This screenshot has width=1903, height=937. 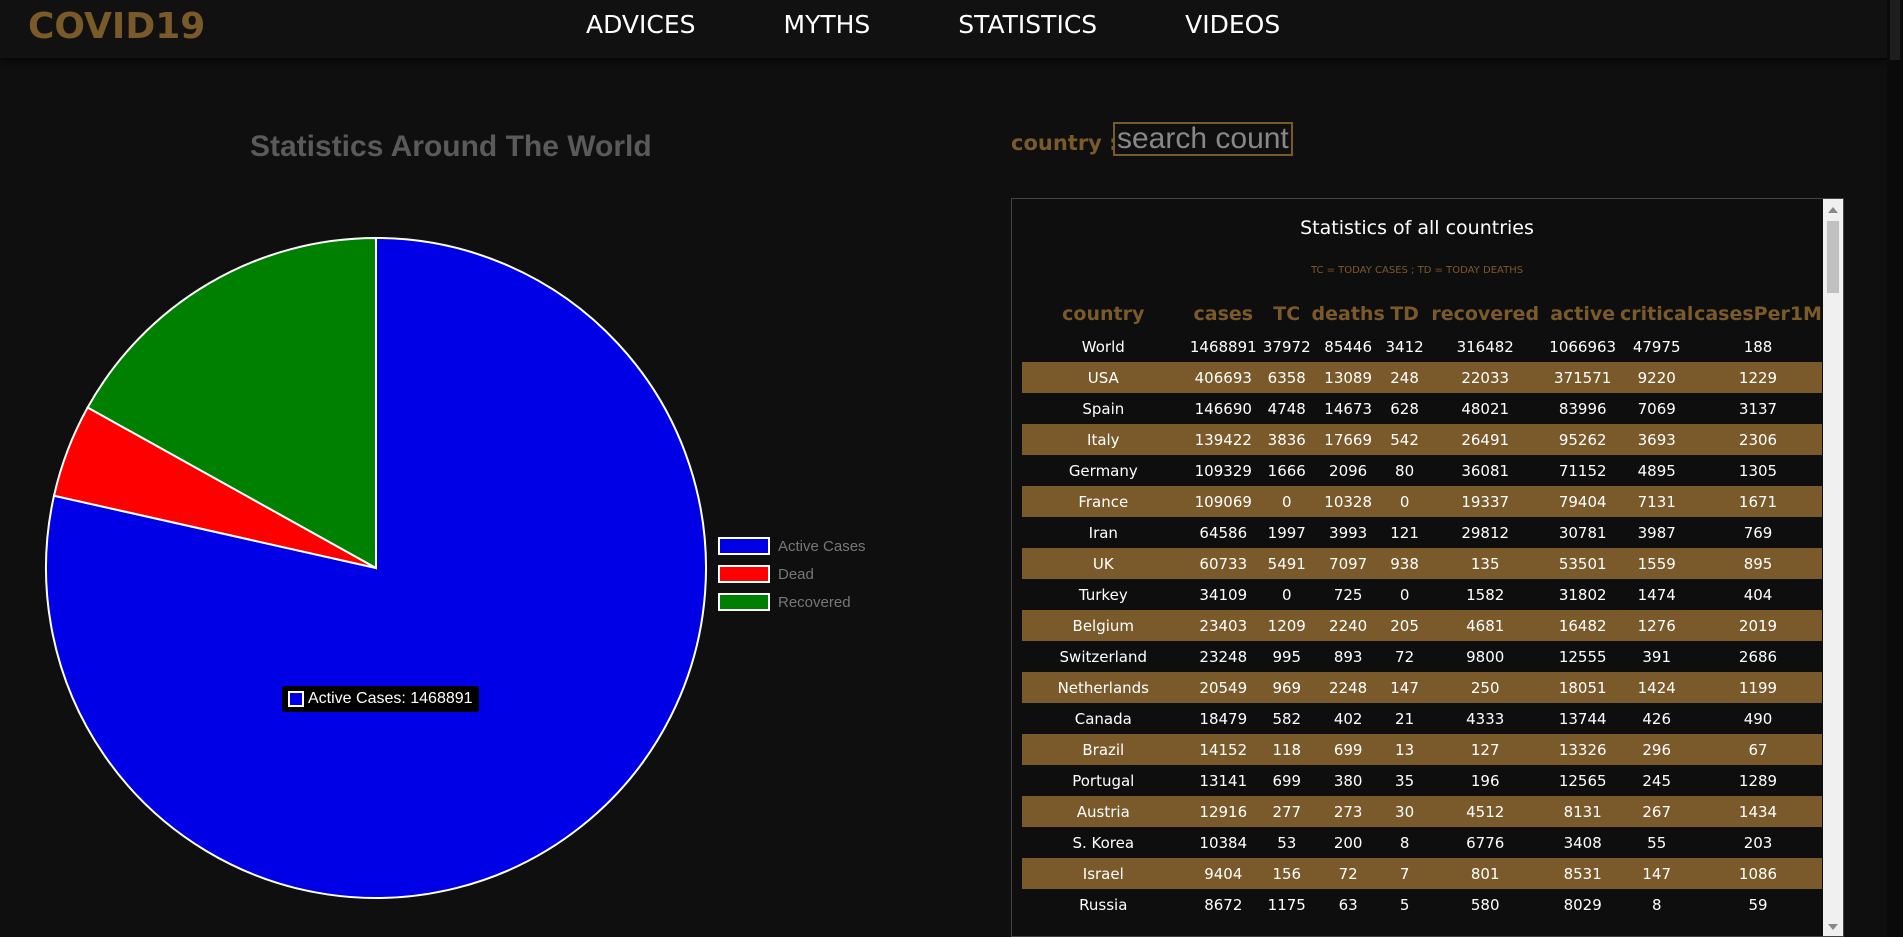 I want to click on table-cell: 6358, so click(x=1286, y=377).